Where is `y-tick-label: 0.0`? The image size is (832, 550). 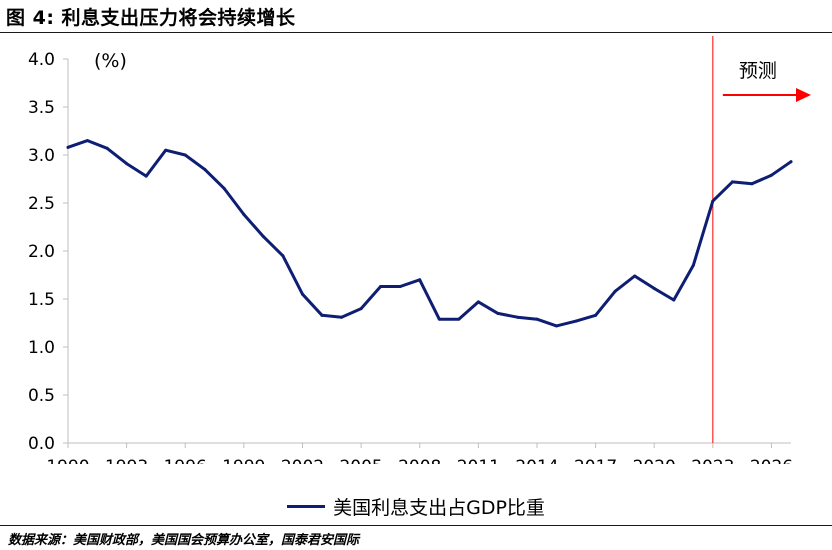
y-tick-label: 0.0 is located at coordinates (41, 444).